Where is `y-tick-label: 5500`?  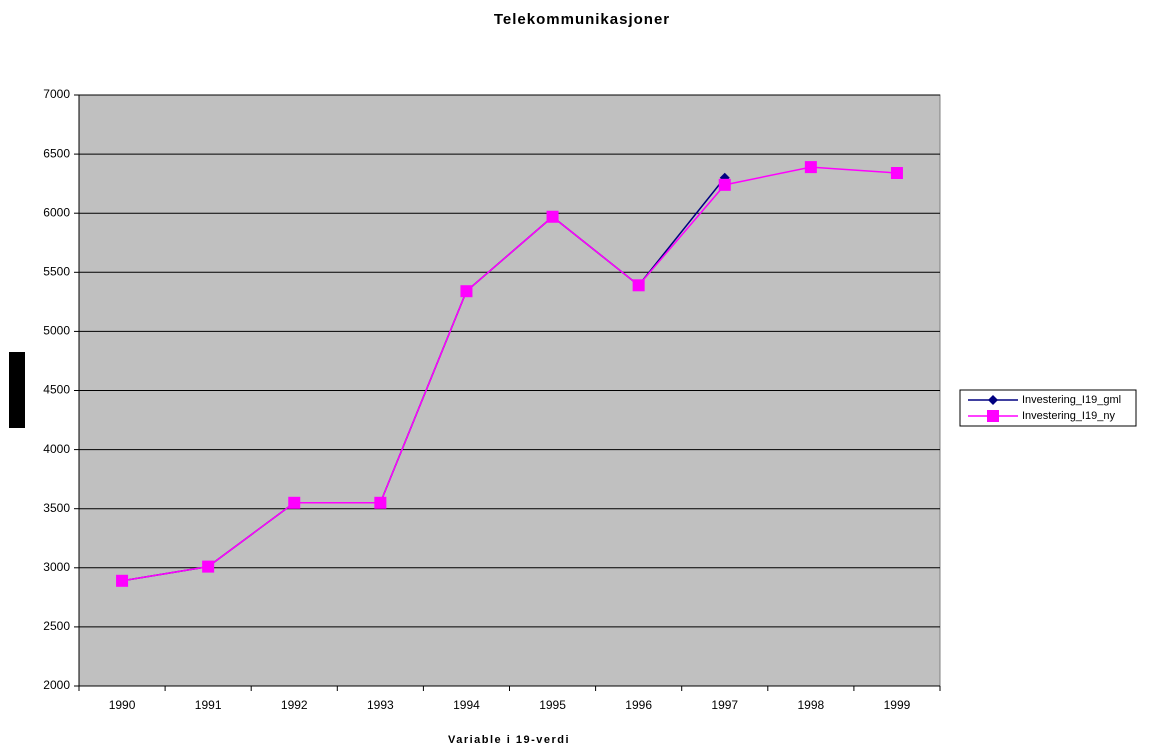 y-tick-label: 5500 is located at coordinates (56, 271).